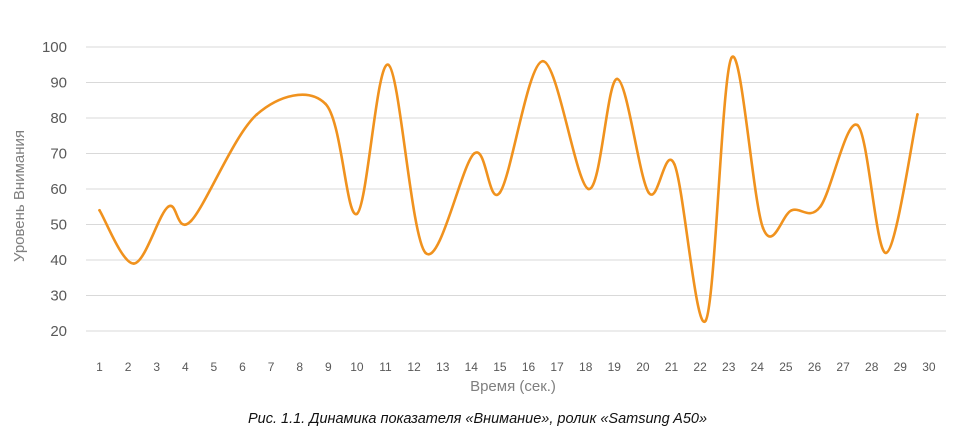  Describe the element at coordinates (299, 367) in the screenshot. I see `x-tick-label: 8` at that location.